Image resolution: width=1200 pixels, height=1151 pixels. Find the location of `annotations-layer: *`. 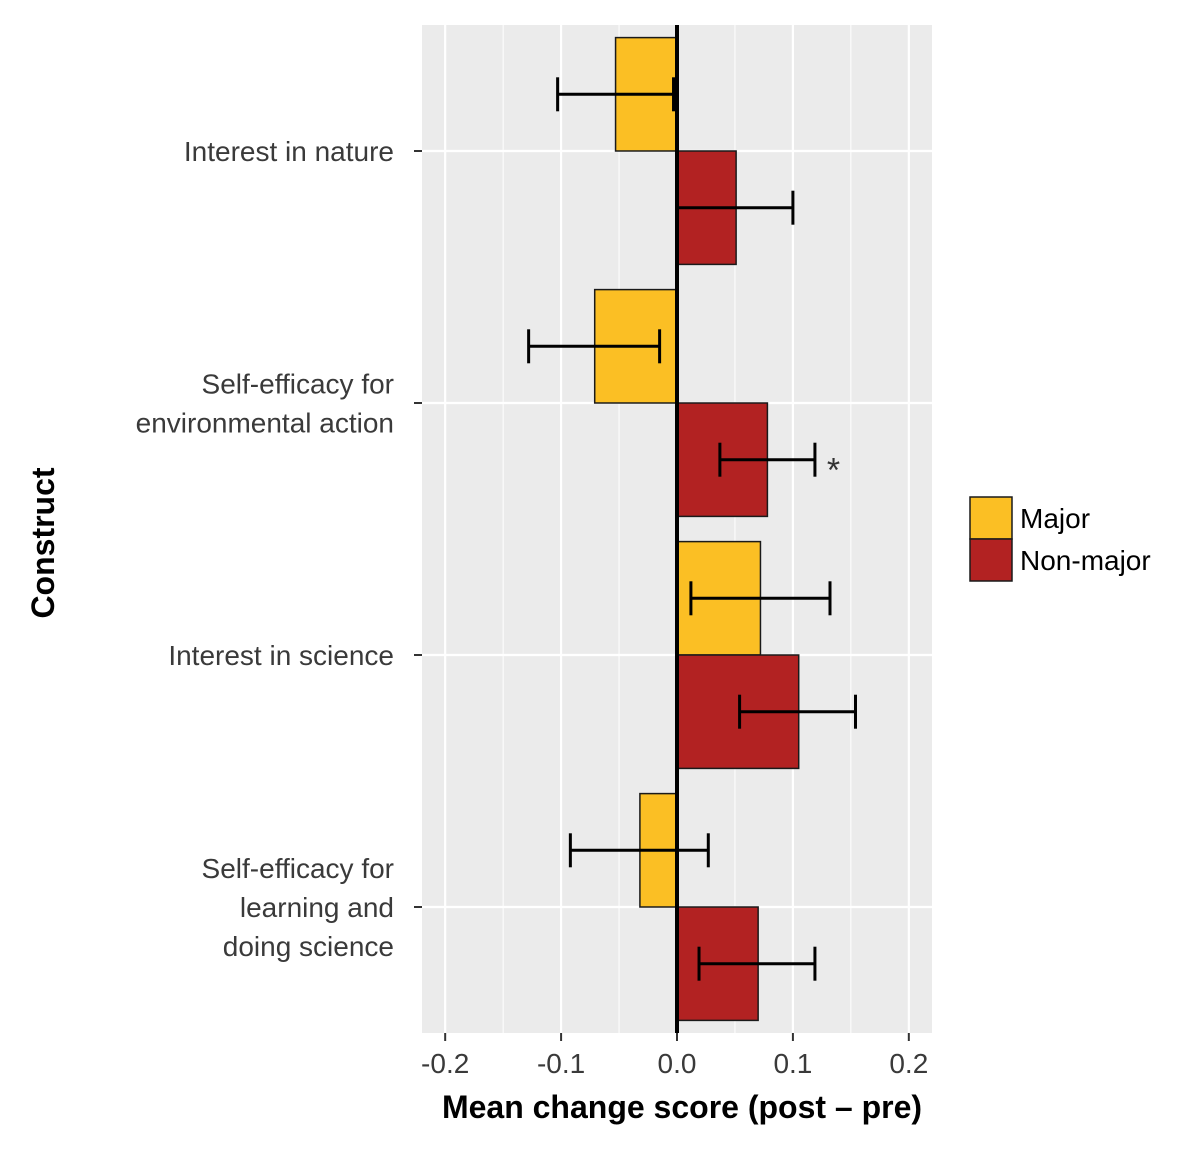

annotations-layer: * is located at coordinates (833, 471).